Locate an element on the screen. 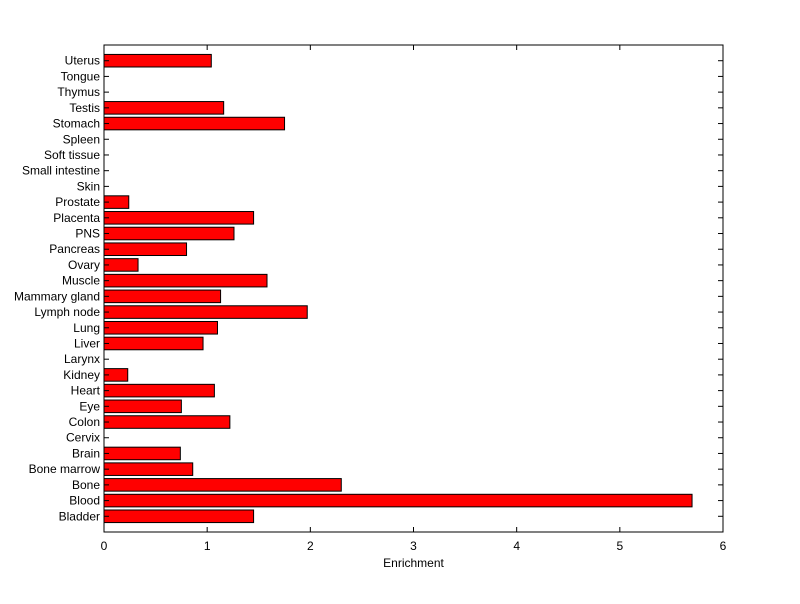 Image resolution: width=800 pixels, height=604 pixels. bar-uterus is located at coordinates (157, 60).